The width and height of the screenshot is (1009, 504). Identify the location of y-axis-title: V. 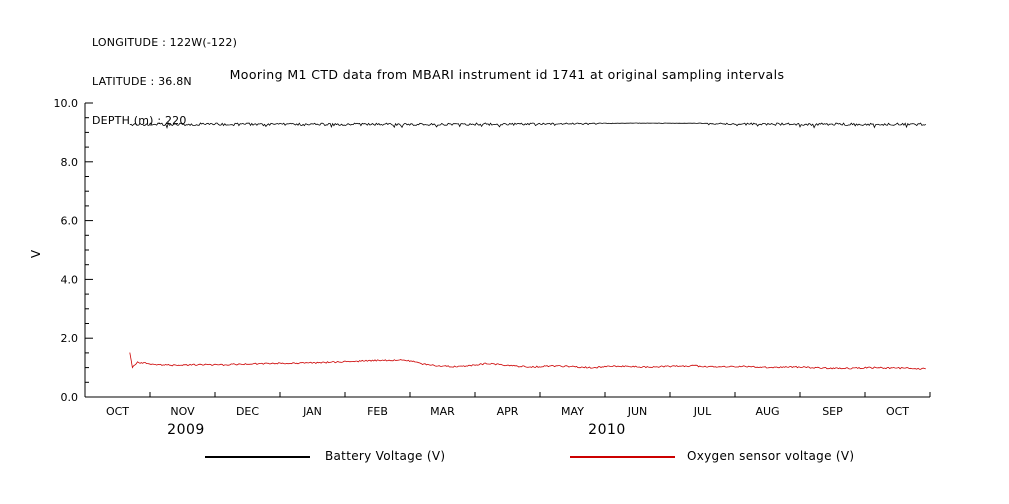
(36, 253).